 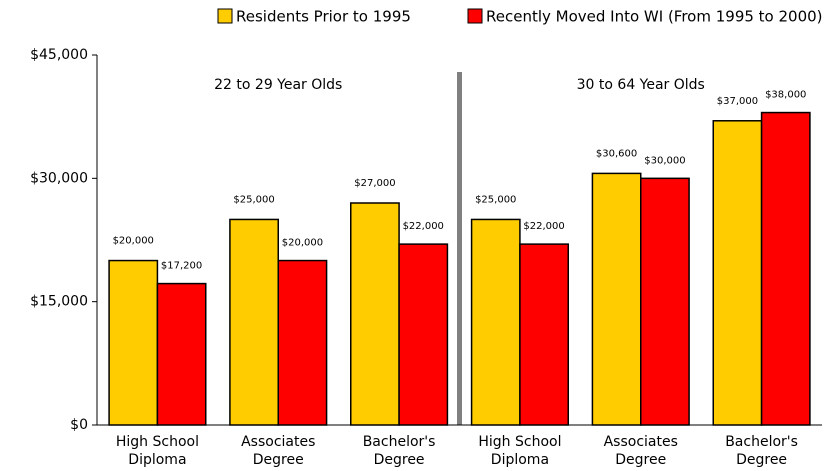 What do you see at coordinates (59, 55) in the screenshot?
I see `y-tick-label: $45,000` at bounding box center [59, 55].